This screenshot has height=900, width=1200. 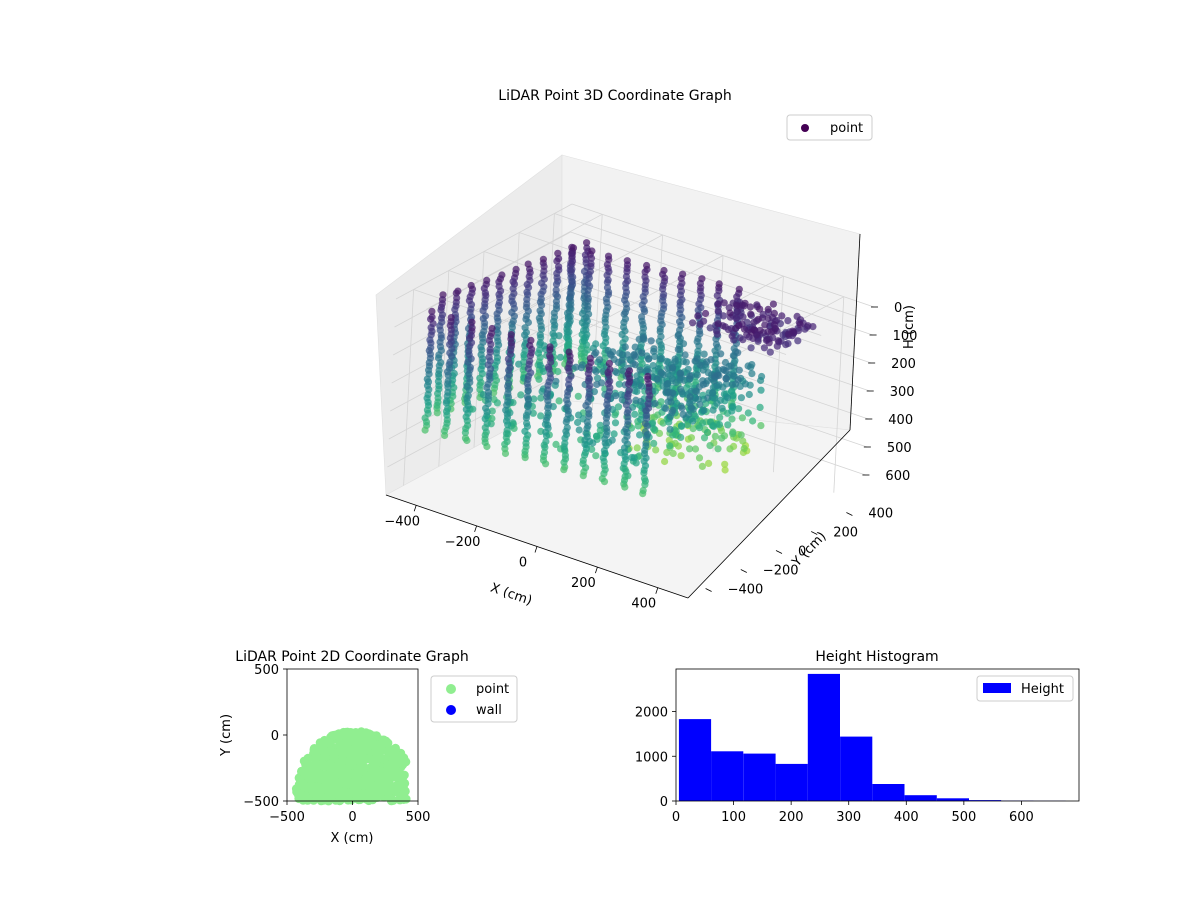 What do you see at coordinates (1021, 817) in the screenshot?
I see `x-tick-label: 600` at bounding box center [1021, 817].